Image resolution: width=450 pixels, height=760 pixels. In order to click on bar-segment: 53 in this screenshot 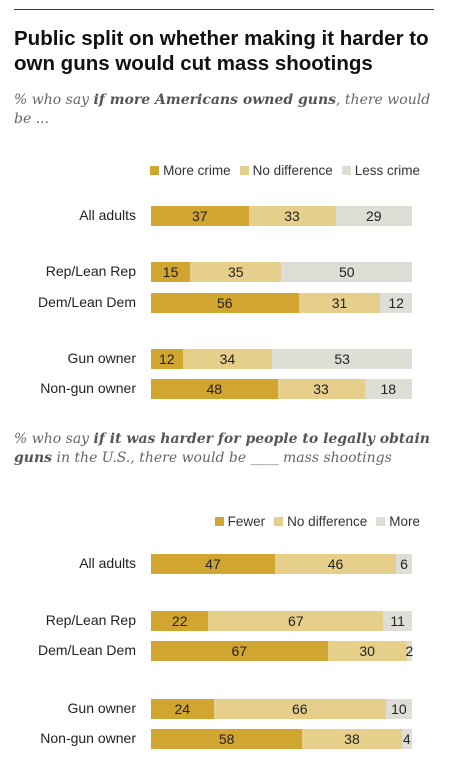, I will do `click(342, 359)`.